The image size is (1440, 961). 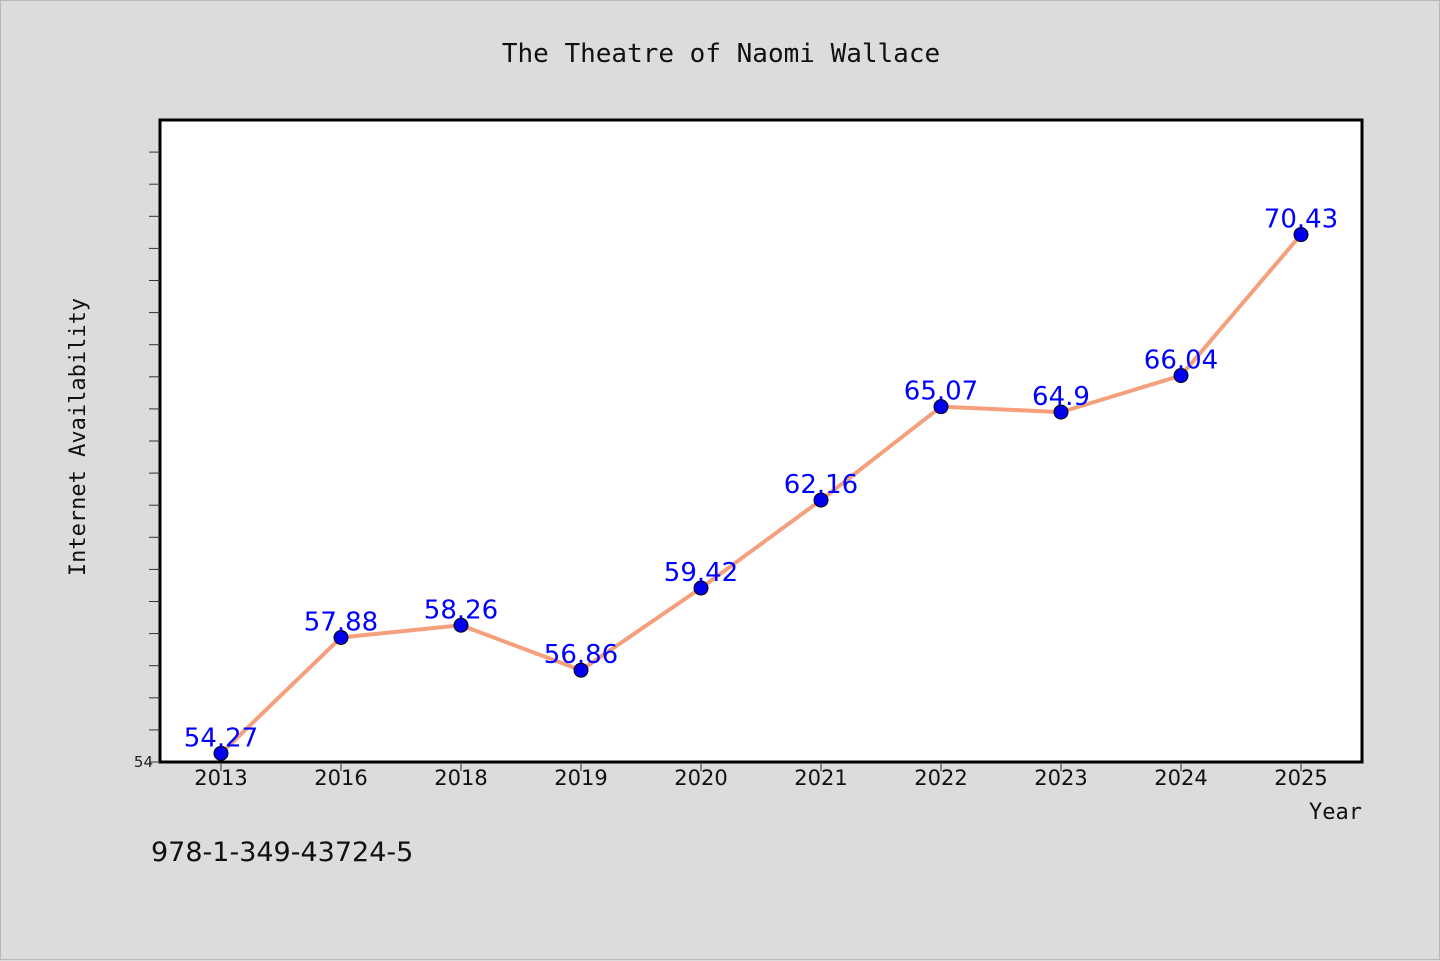 I want to click on x-tick-label: 2016, so click(x=340, y=778).